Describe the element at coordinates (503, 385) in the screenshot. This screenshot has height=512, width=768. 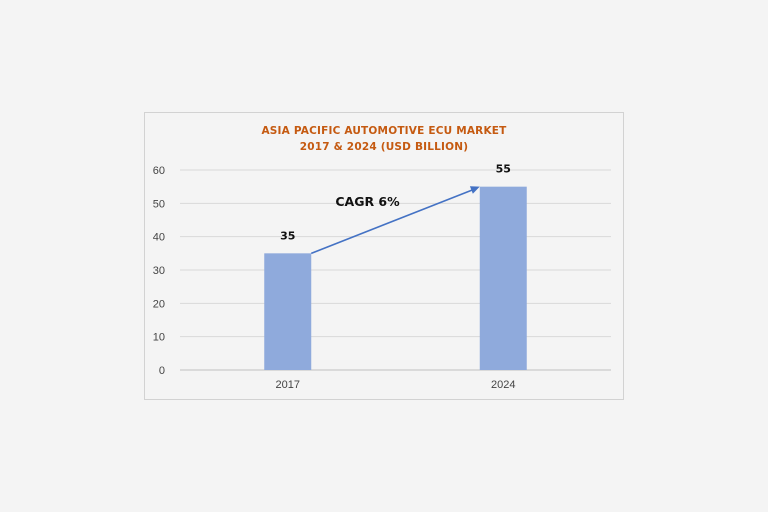
I see `x-tick-label: 2024` at that location.